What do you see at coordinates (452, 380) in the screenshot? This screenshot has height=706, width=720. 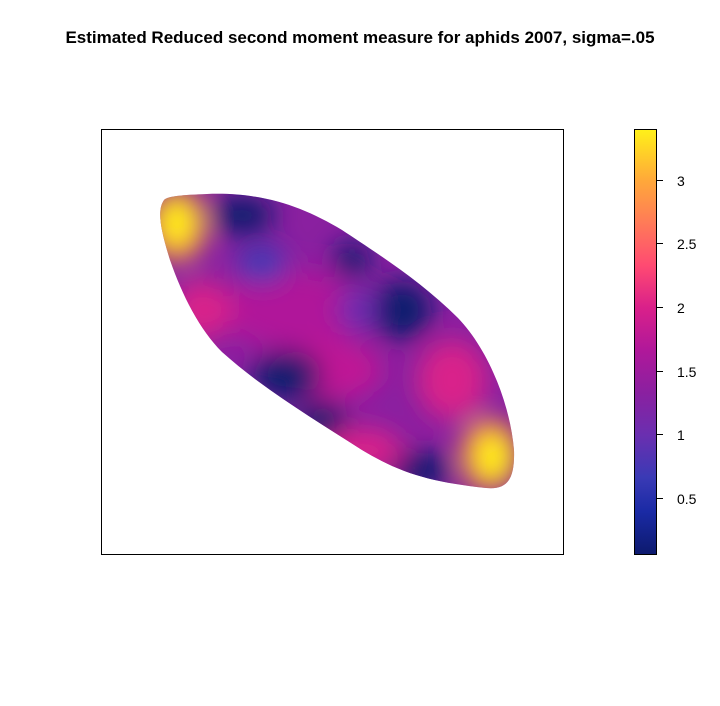 I see `heat-blob-right` at bounding box center [452, 380].